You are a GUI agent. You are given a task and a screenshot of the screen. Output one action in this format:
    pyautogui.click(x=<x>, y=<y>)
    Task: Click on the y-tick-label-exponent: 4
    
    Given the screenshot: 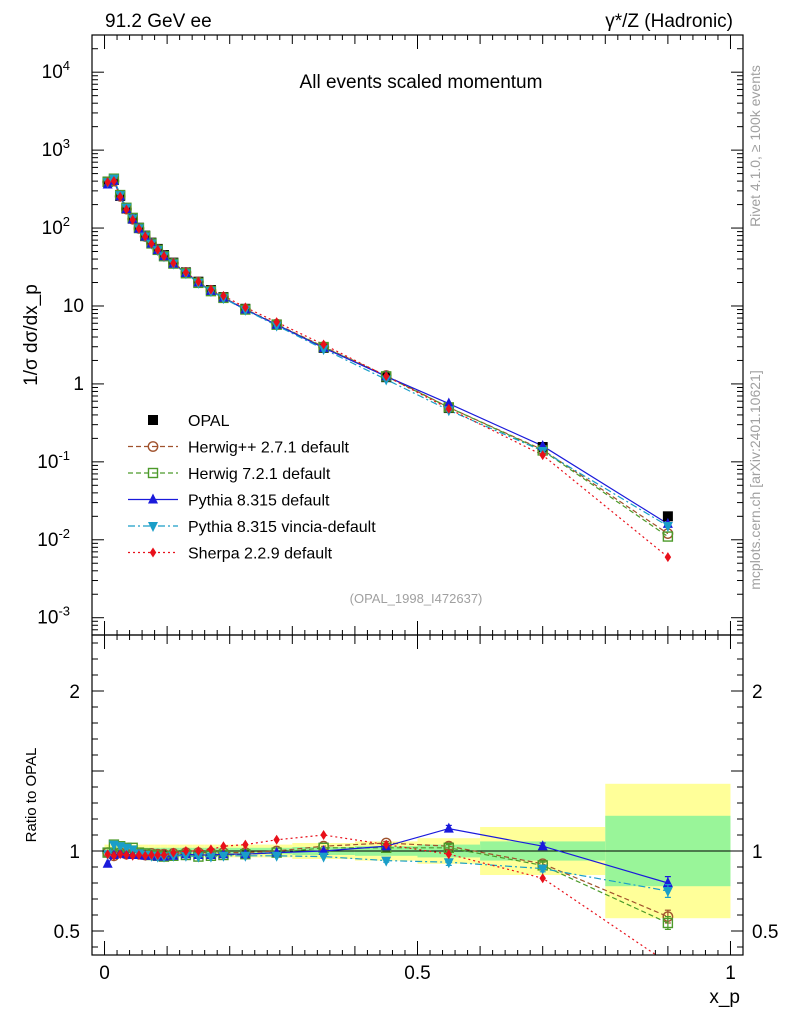 What is the action you would take?
    pyautogui.click(x=66, y=65)
    